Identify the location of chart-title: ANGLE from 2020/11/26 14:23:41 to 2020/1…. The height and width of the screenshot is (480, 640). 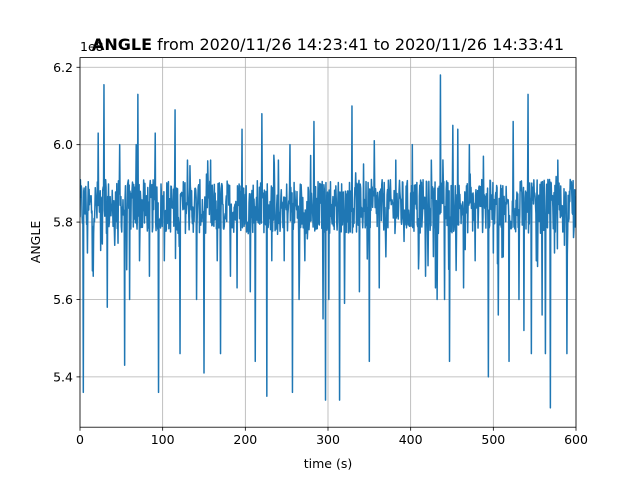
(328, 44).